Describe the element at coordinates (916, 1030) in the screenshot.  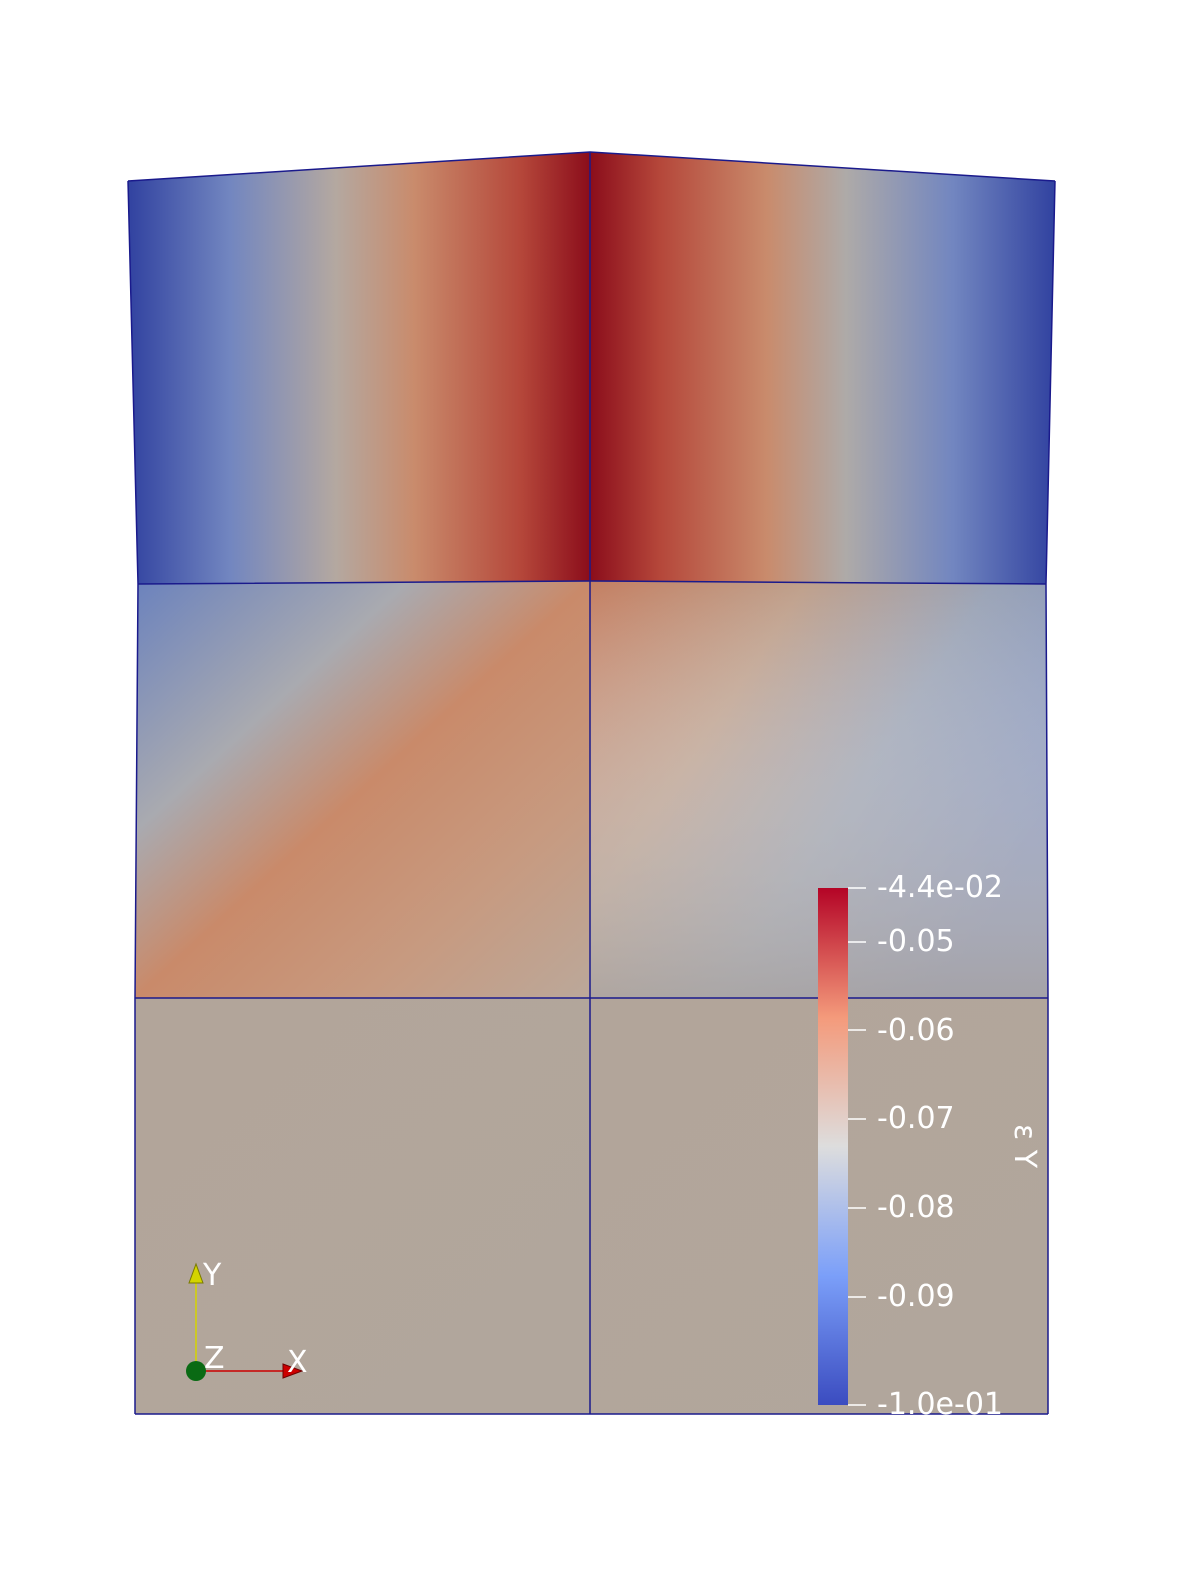
I see `scalar-bar-label: -0.06` at that location.